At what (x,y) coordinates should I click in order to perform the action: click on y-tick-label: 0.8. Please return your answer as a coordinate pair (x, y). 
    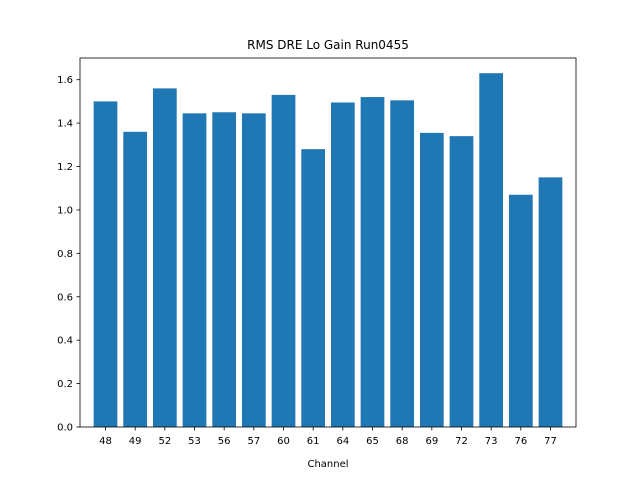
    Looking at the image, I should click on (65, 254).